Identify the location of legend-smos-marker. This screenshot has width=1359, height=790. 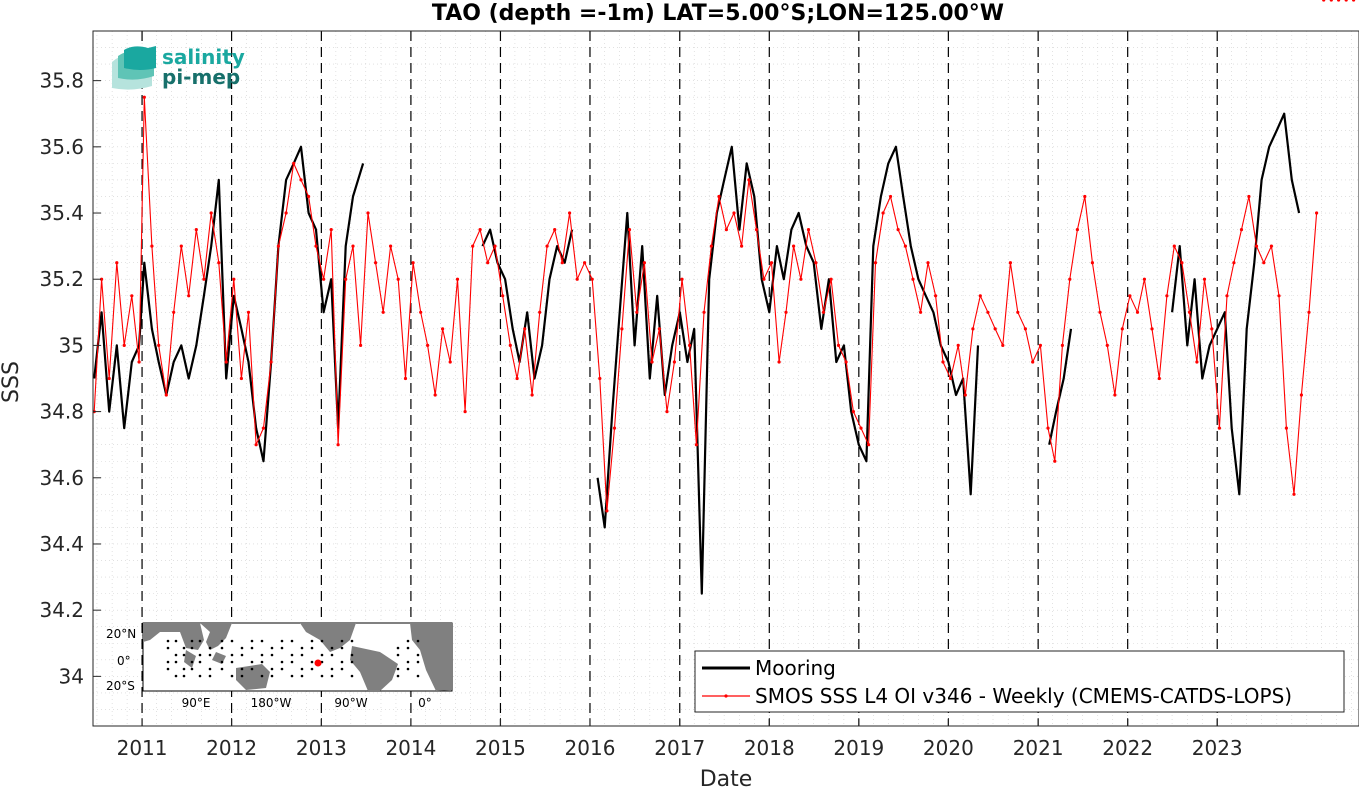
(726, 696).